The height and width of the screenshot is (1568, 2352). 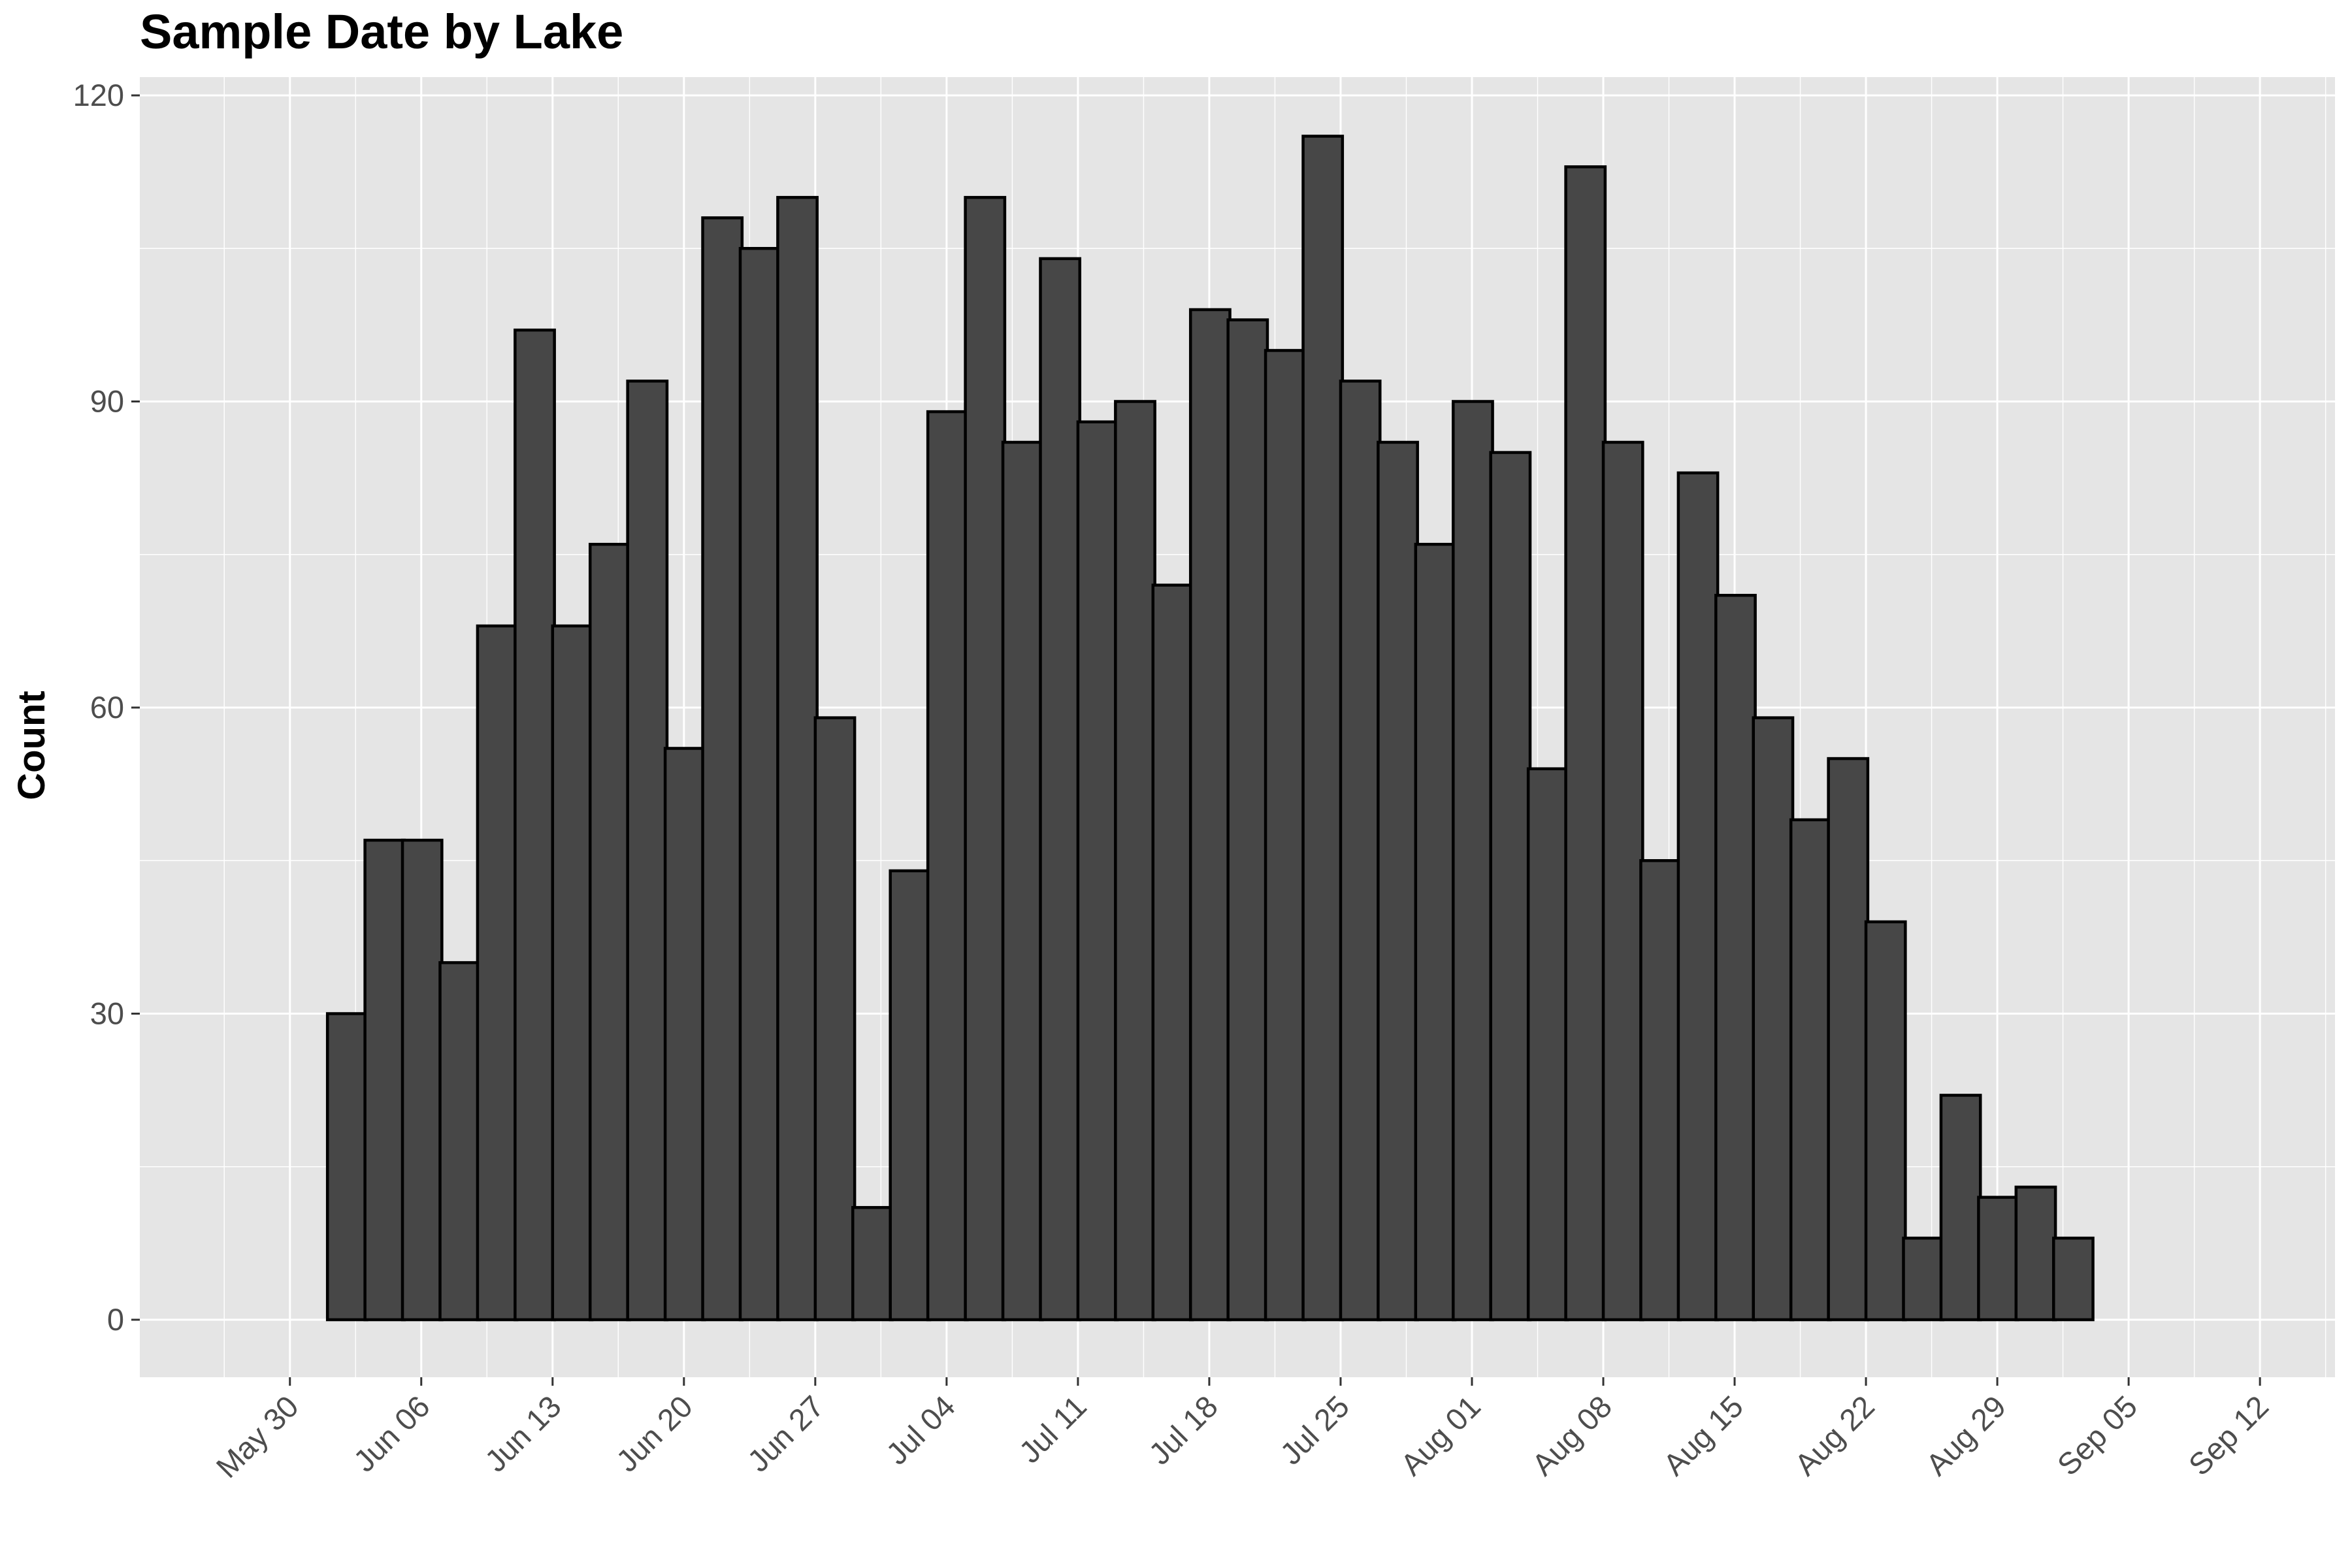 I want to click on x-tick-label: Aug 01, so click(x=1440, y=1435).